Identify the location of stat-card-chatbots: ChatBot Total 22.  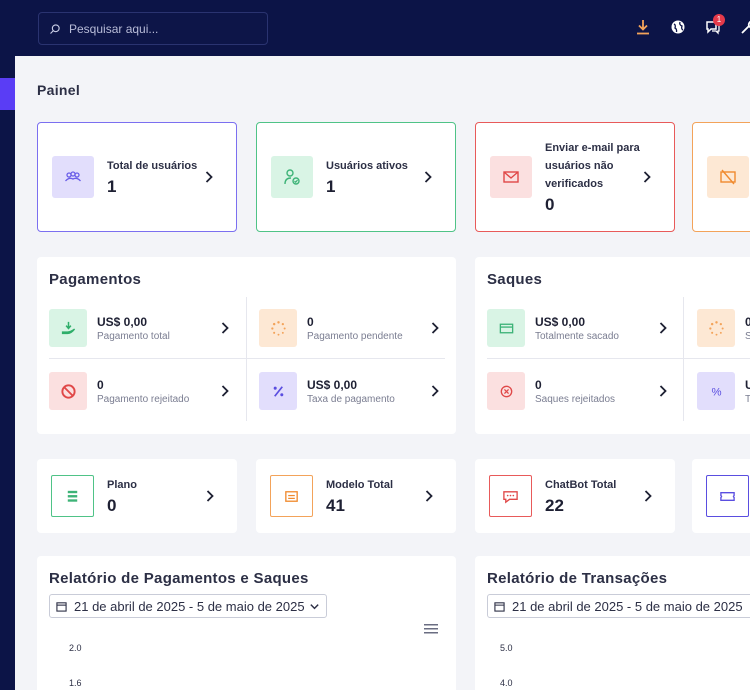
(575, 496).